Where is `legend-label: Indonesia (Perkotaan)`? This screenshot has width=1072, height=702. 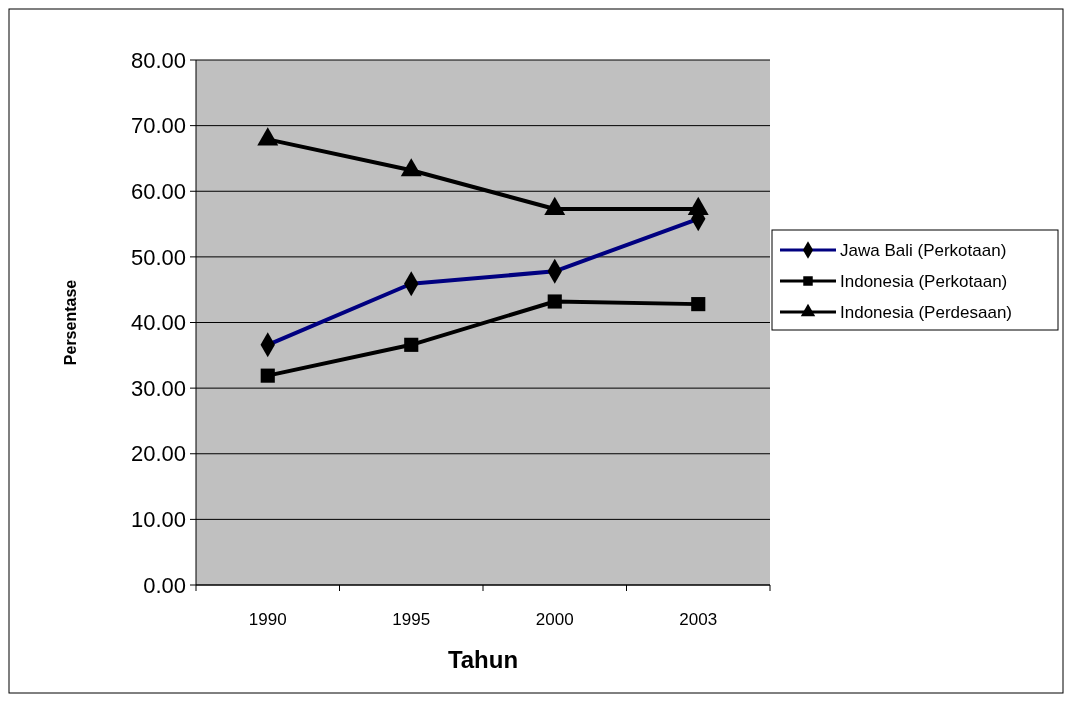 legend-label: Indonesia (Perkotaan) is located at coordinates (924, 281).